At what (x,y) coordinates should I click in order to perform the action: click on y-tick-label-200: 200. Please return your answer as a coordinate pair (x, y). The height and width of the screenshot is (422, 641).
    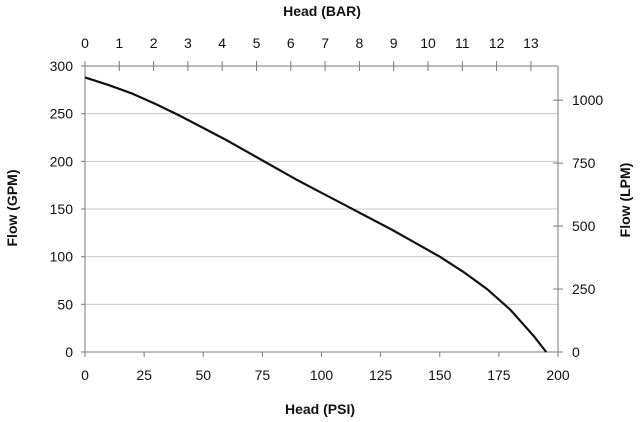
    Looking at the image, I should click on (62, 161).